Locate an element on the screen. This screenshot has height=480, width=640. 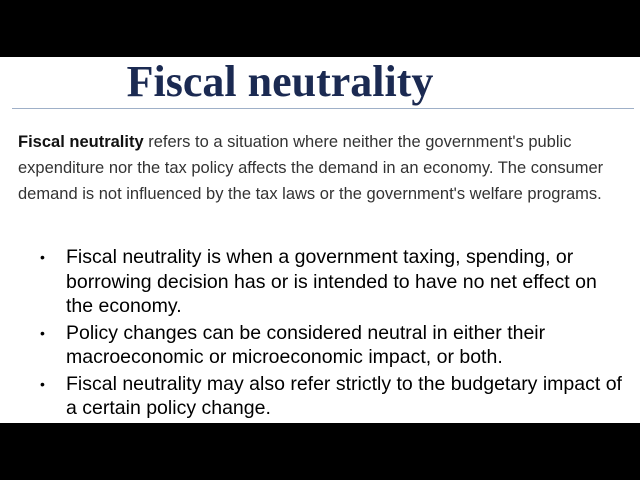
definition-term: Fiscal neutrality is located at coordinates (81, 142).